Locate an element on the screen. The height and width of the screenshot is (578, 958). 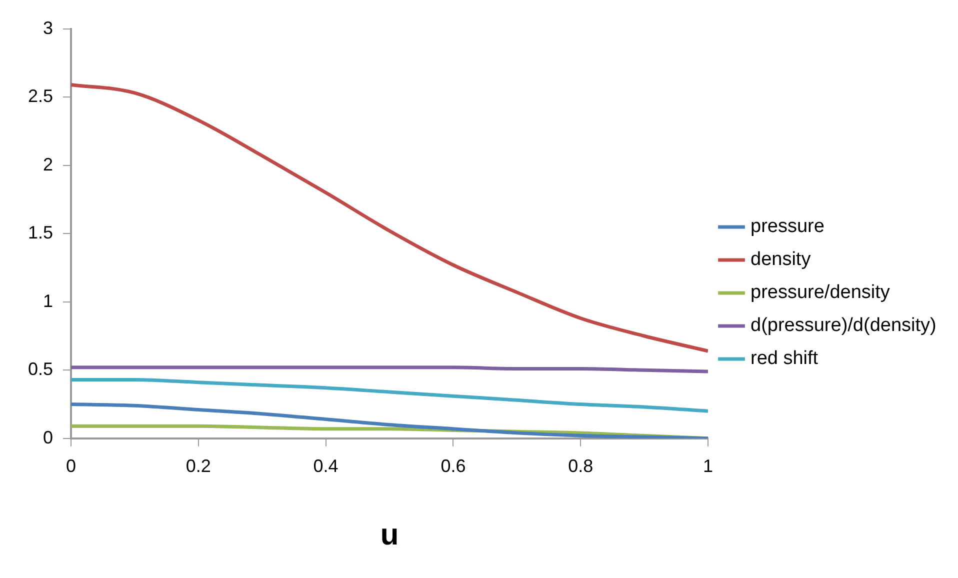
legend-label: red shift is located at coordinates (784, 359).